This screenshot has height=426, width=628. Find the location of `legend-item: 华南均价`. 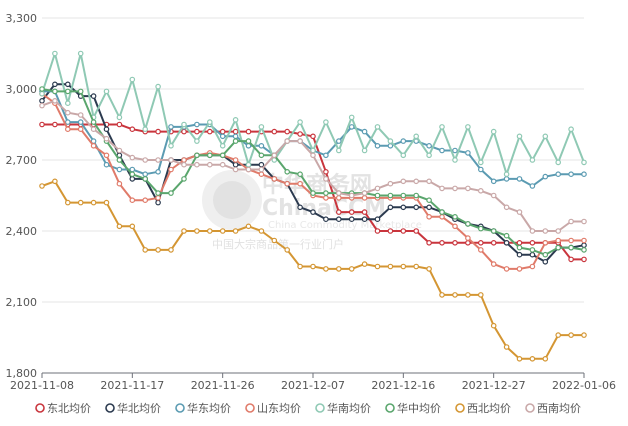

legend-item: 华南均价 is located at coordinates (343, 408).